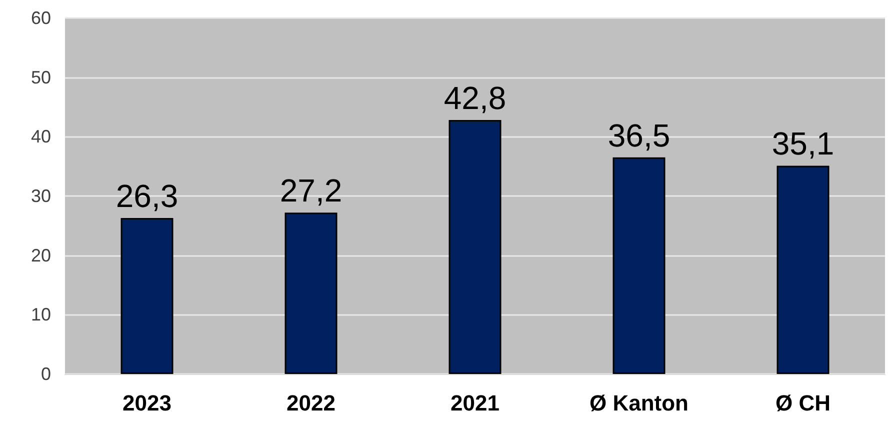  What do you see at coordinates (803, 403) in the screenshot?
I see `x-tick-label: Ø CH` at bounding box center [803, 403].